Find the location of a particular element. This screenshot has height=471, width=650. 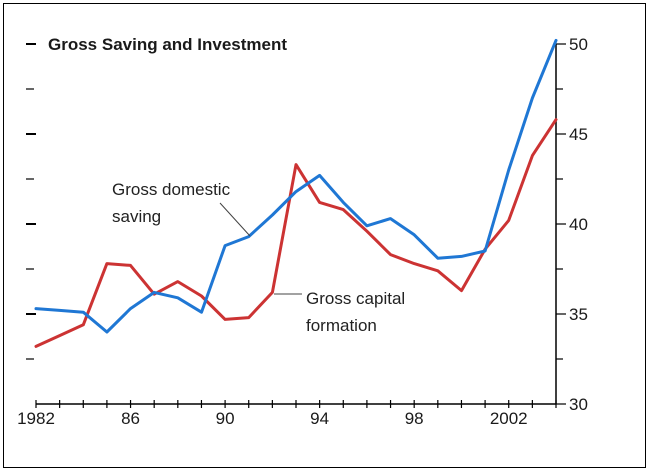

saving-annotation-line2: saving is located at coordinates (136, 216).